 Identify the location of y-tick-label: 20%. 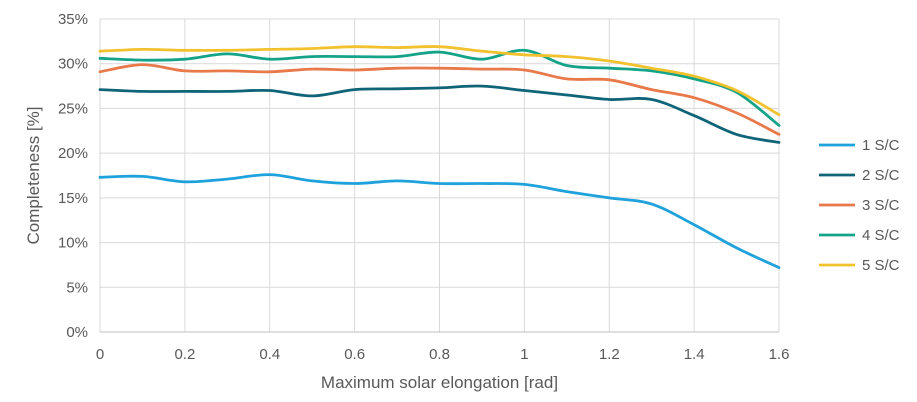
(73, 153).